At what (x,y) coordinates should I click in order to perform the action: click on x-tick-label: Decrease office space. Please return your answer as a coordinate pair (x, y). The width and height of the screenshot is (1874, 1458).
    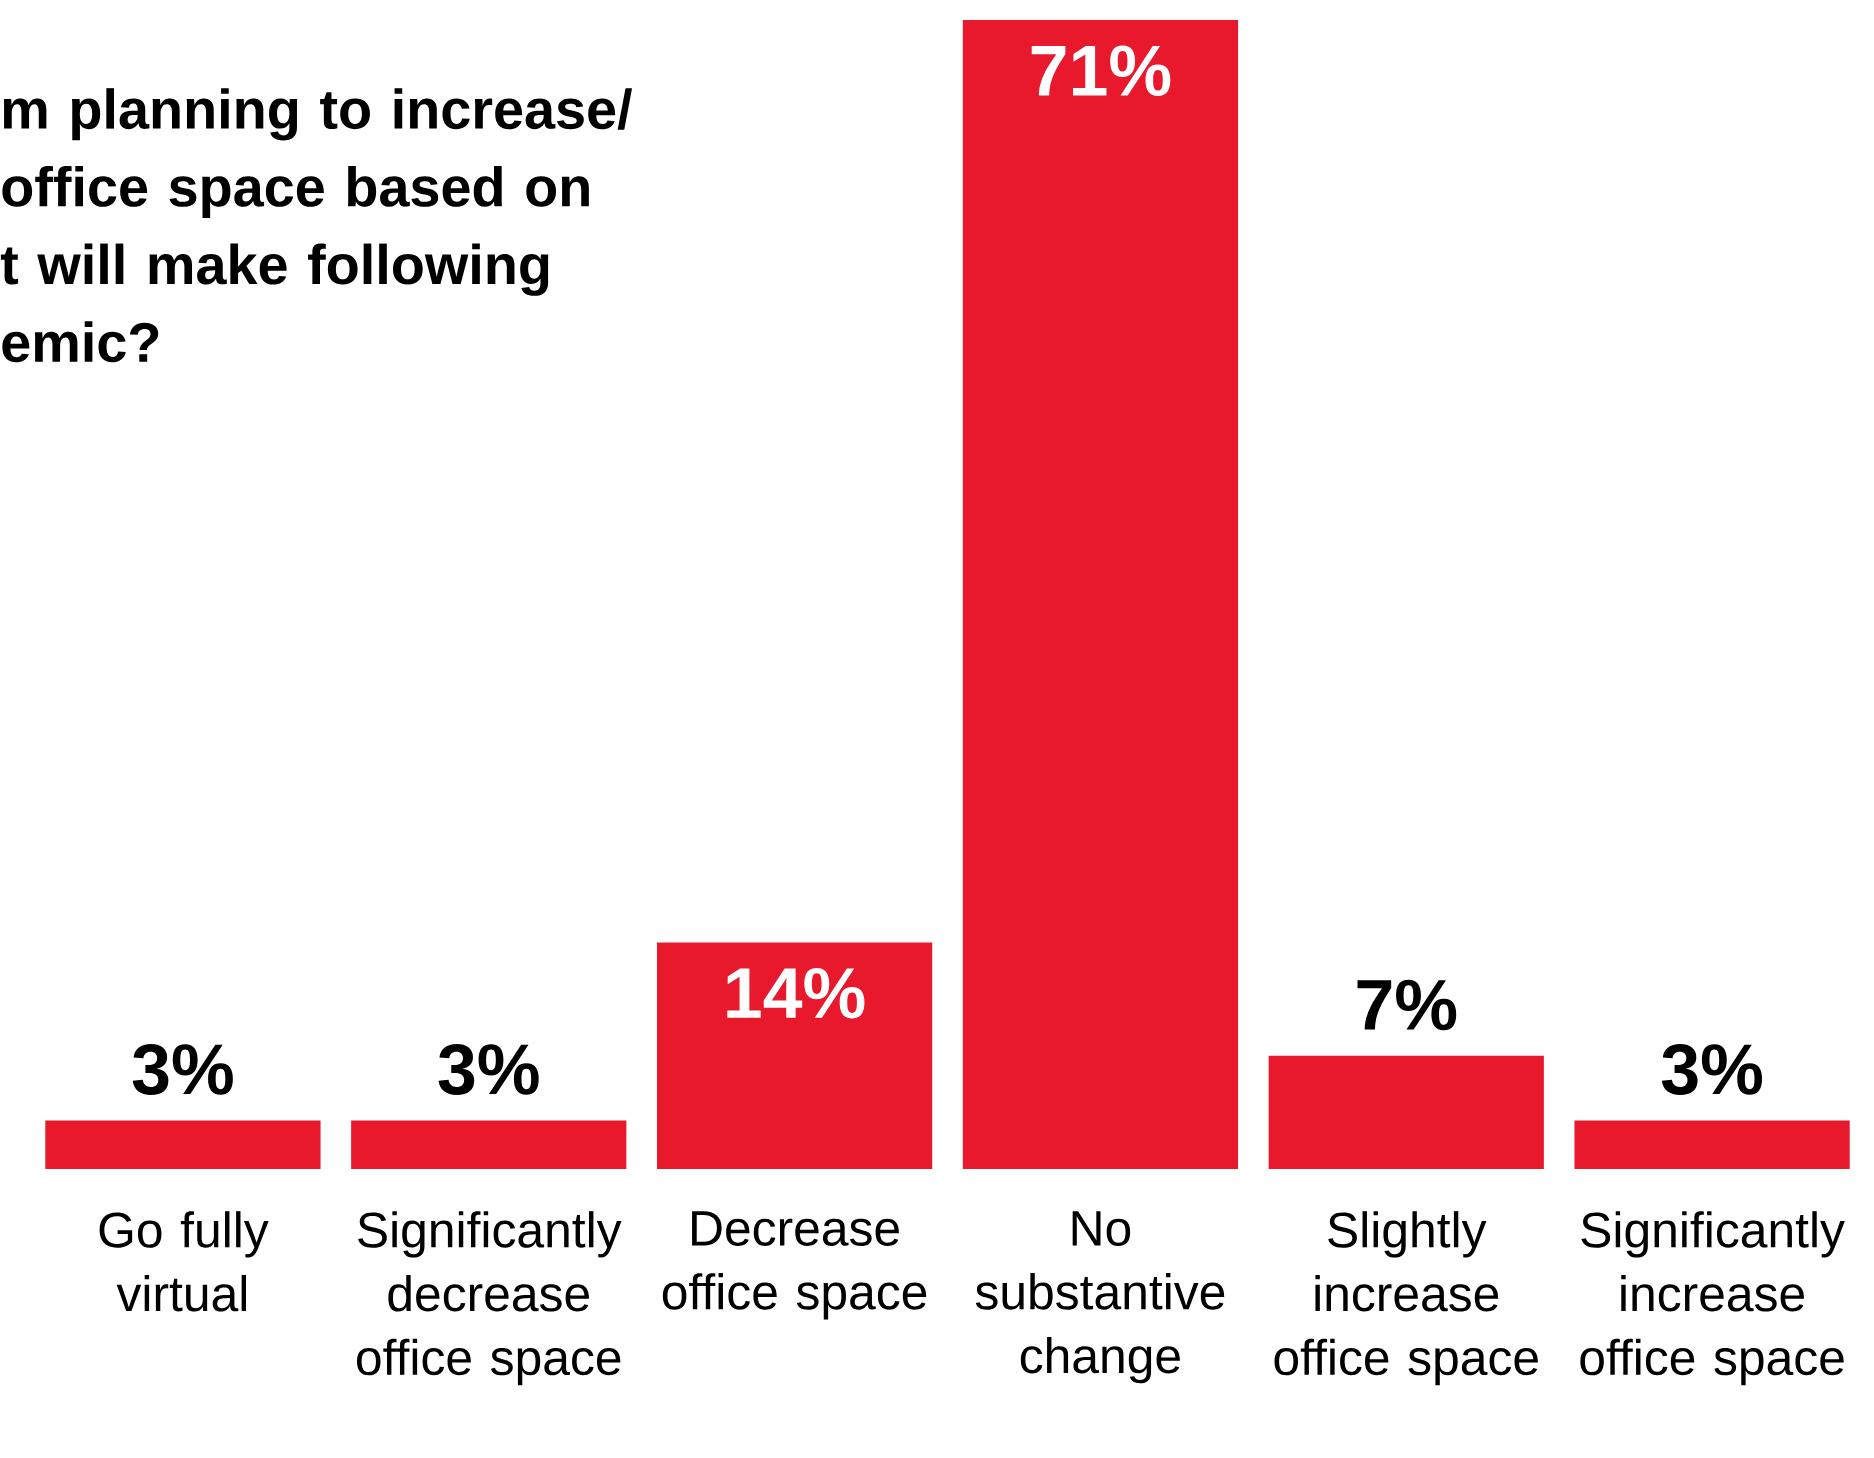
    Looking at the image, I should click on (794, 1265).